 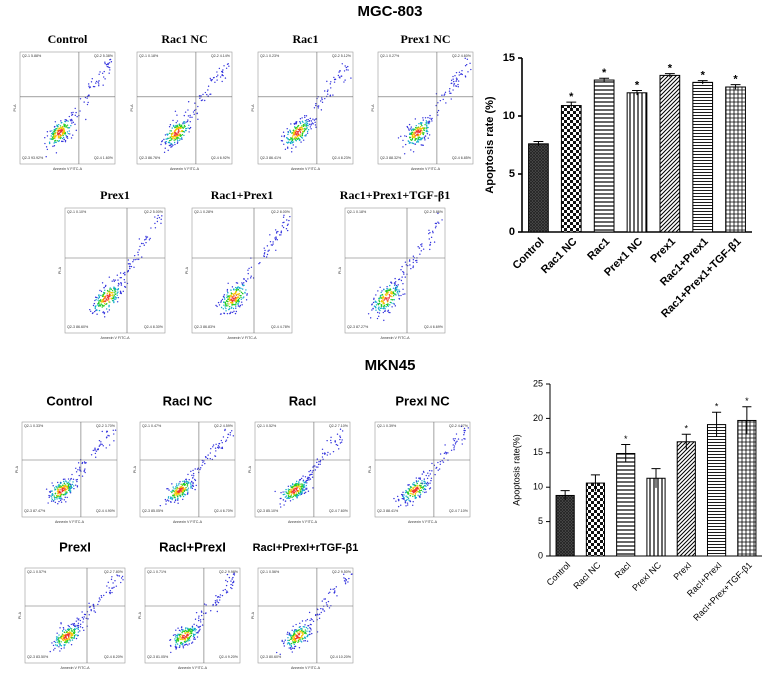 I want to click on quadrant-label: Q2-4 6.69%, so click(x=434, y=327).